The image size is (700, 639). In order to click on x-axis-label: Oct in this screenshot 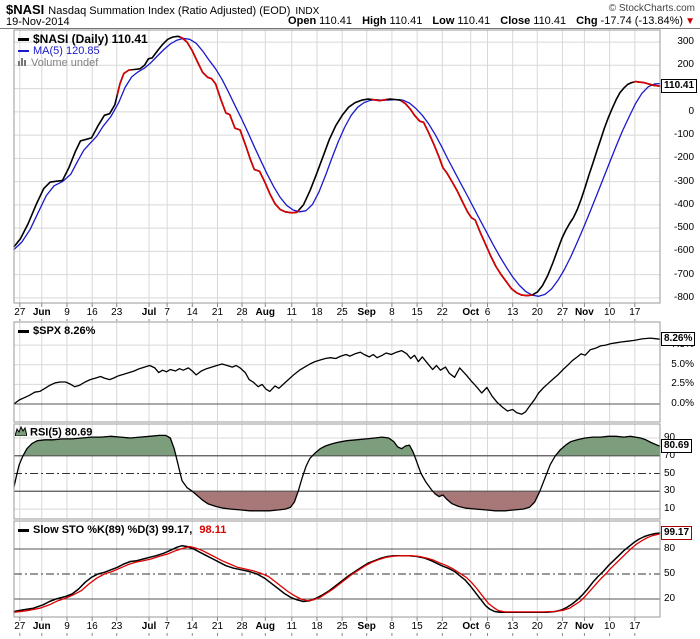, I will do `click(471, 312)`.